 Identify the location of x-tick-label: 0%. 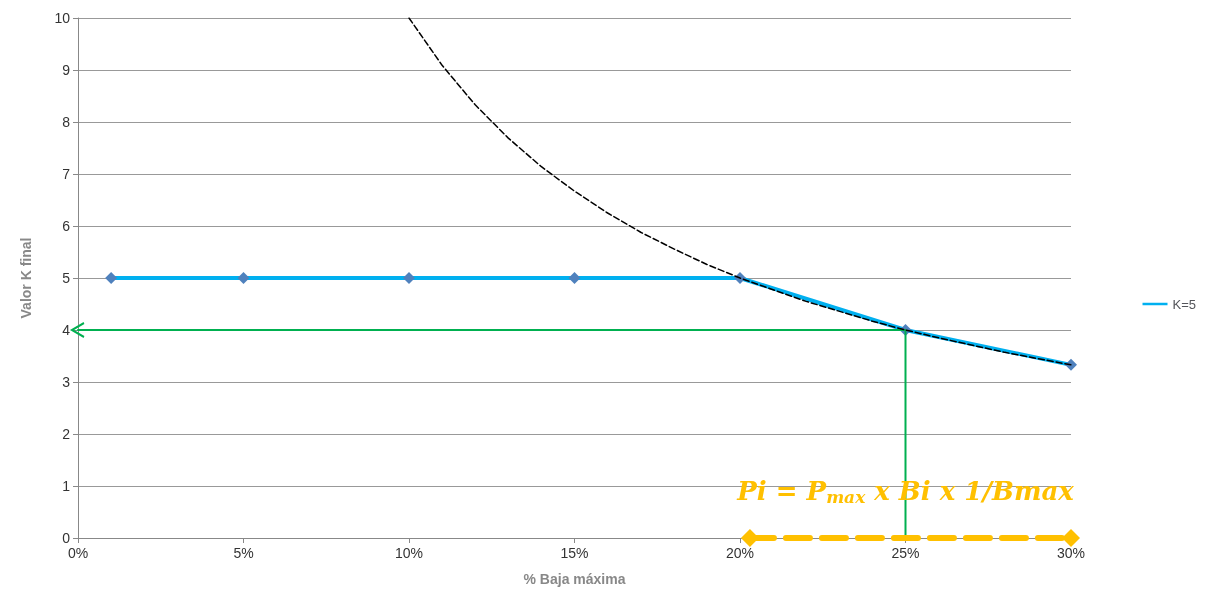
(78, 553).